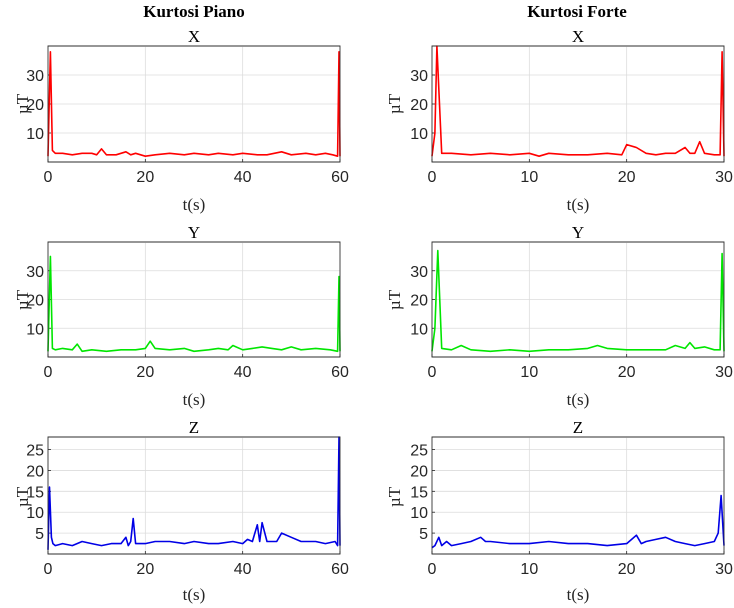 The width and height of the screenshot is (734, 608). I want to click on subplot-forte-z: Z µT t(s) 0 10 20 30 5 10 15 20 25, so click(559, 511).